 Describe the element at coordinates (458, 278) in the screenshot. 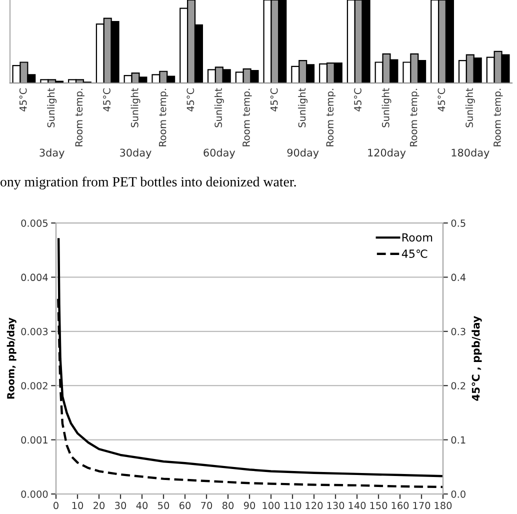

I see `y2-tick-label: 0.4` at that location.